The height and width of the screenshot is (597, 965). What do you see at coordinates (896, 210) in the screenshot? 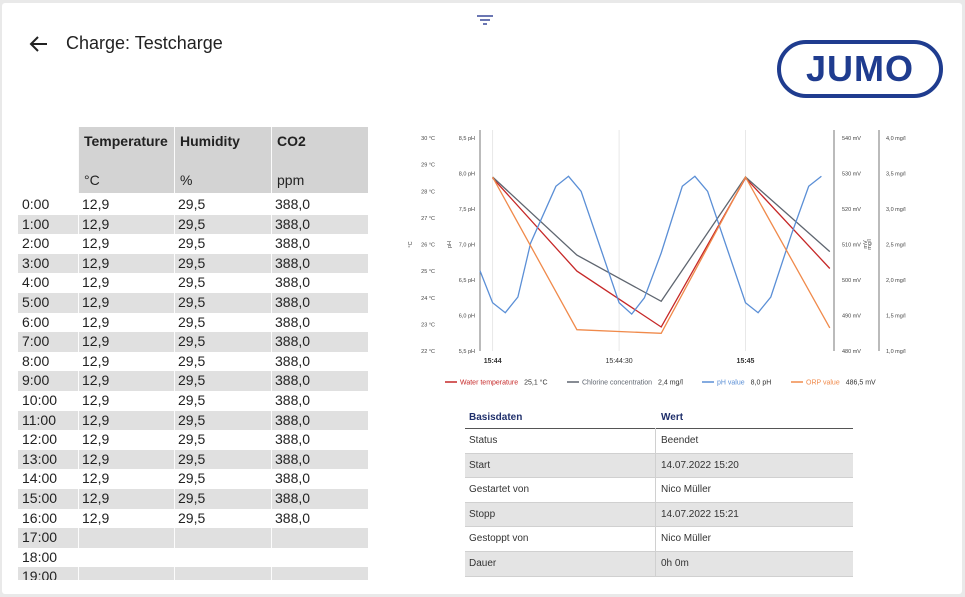
I see `y-tick-label: 3,0 mg/l` at bounding box center [896, 210].